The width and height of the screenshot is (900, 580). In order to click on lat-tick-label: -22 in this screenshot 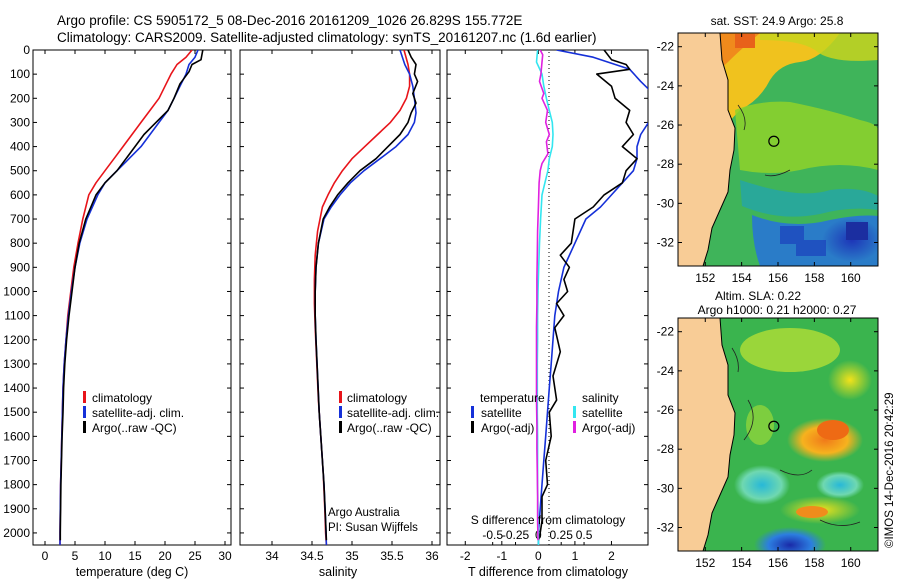, I will do `click(666, 332)`.